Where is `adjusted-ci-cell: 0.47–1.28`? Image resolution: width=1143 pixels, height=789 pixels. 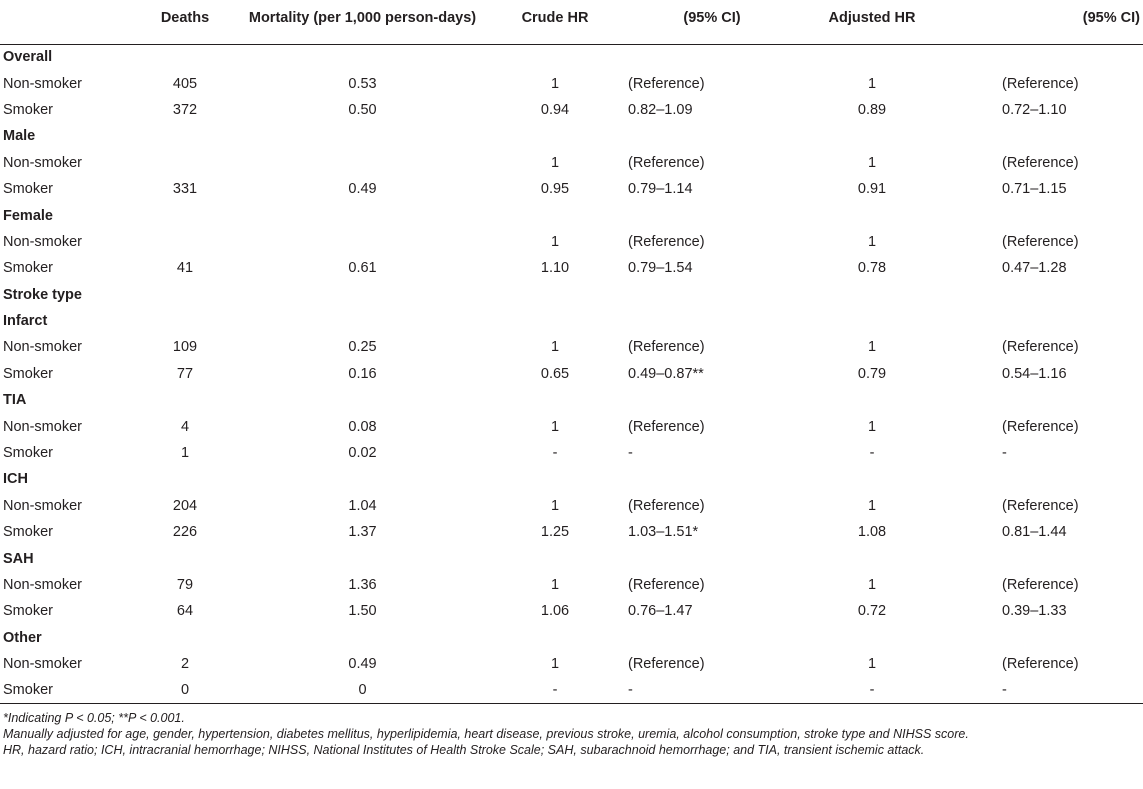
adjusted-ci-cell: 0.47–1.28 is located at coordinates (1034, 268).